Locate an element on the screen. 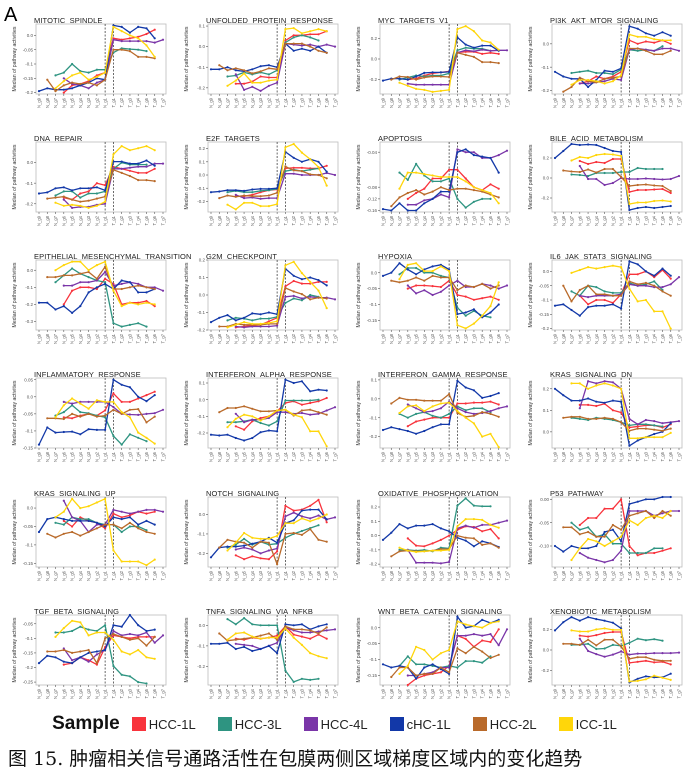  x-tick-label: N_g4 is located at coordinates (596, 338).